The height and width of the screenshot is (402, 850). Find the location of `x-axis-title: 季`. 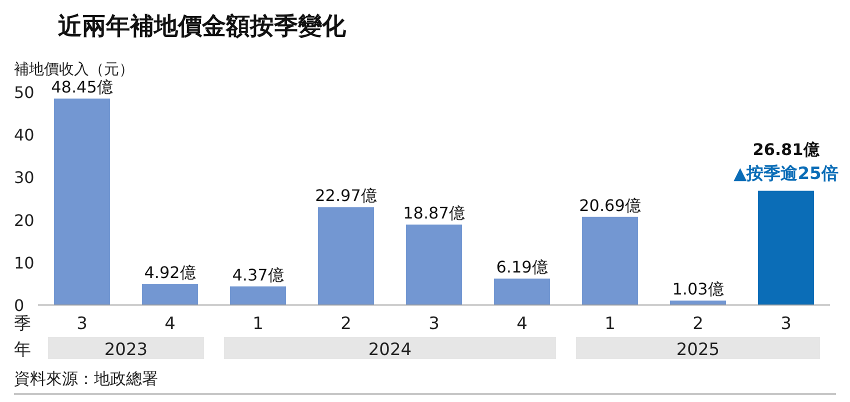

x-axis-title: 季 is located at coordinates (22, 324).